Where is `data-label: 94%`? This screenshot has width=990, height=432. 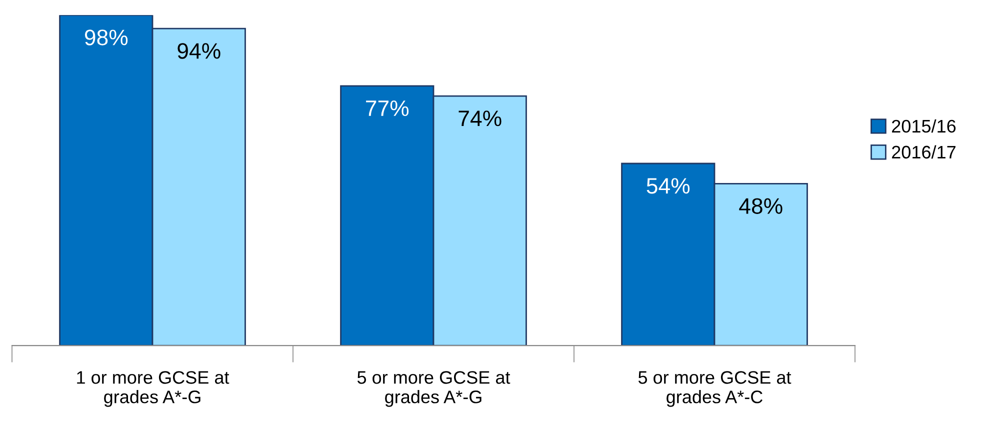
data-label: 94% is located at coordinates (199, 51).